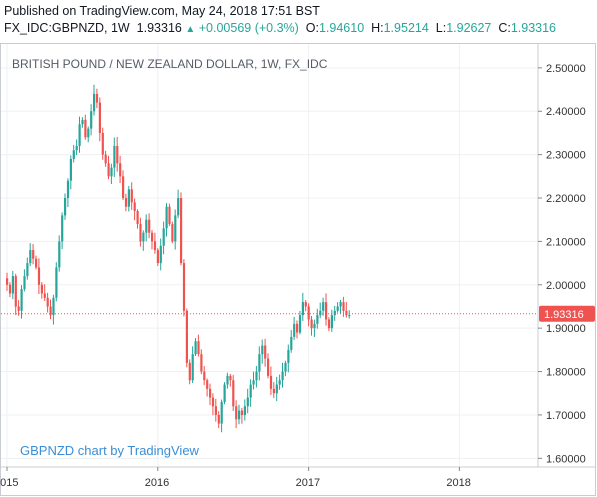  Describe the element at coordinates (248, 28) in the screenshot. I see `price-change: +0.00569 (+0.3%)` at that location.